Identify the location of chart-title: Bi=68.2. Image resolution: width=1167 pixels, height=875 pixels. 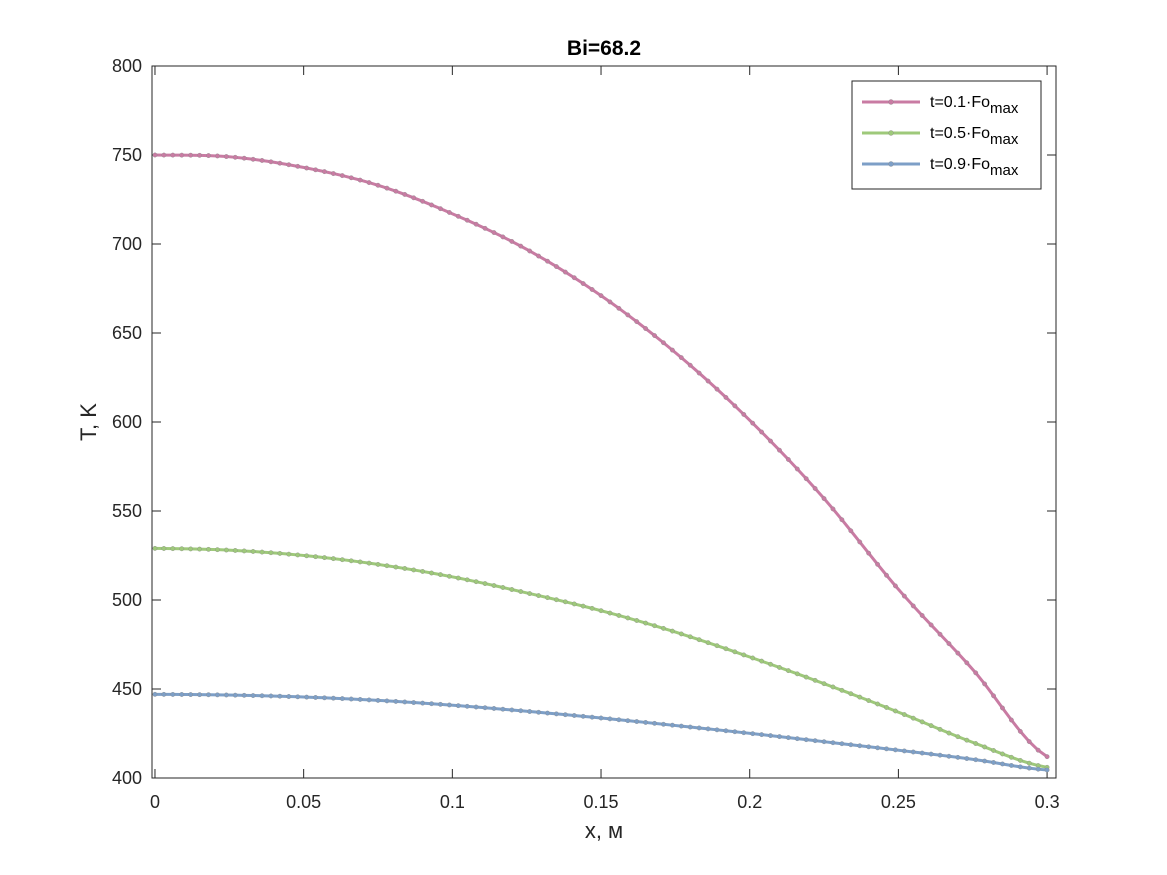
(604, 48).